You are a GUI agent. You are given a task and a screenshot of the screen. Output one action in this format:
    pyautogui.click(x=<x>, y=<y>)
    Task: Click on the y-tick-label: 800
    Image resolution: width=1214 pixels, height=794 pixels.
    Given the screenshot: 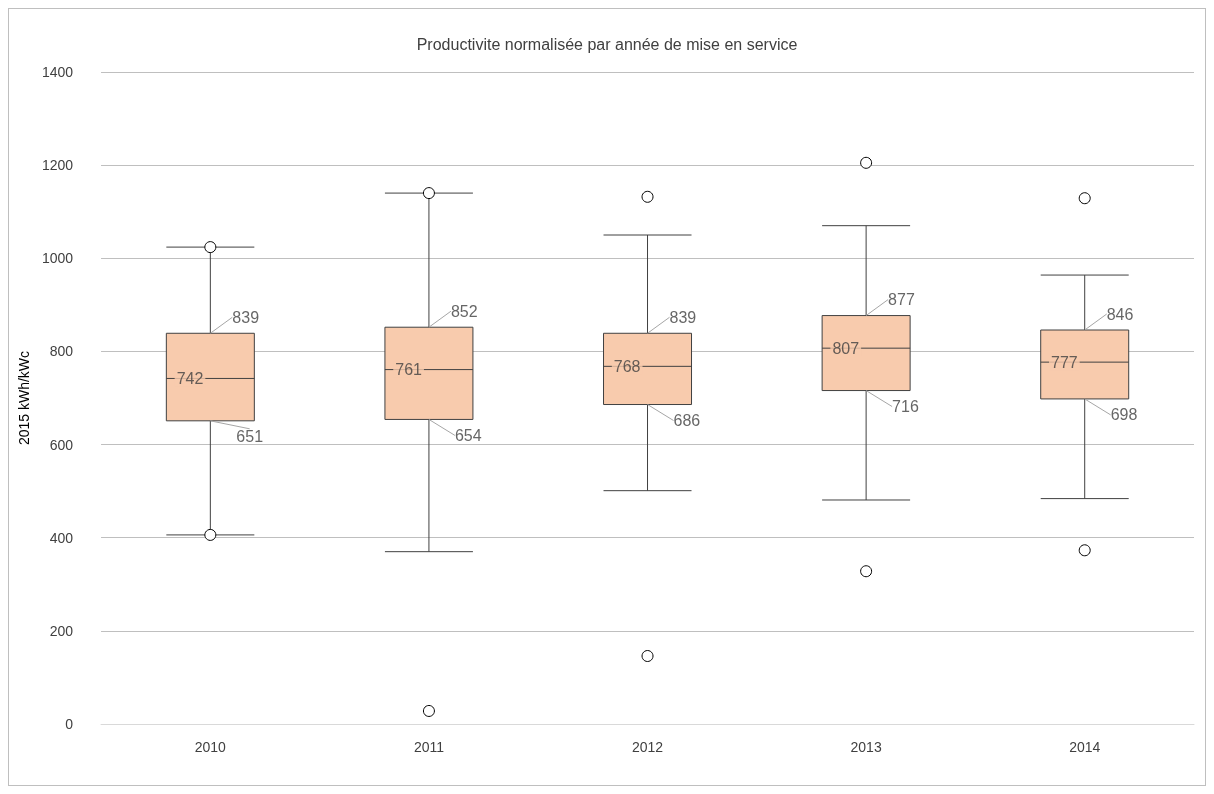 What is the action you would take?
    pyautogui.click(x=61, y=351)
    